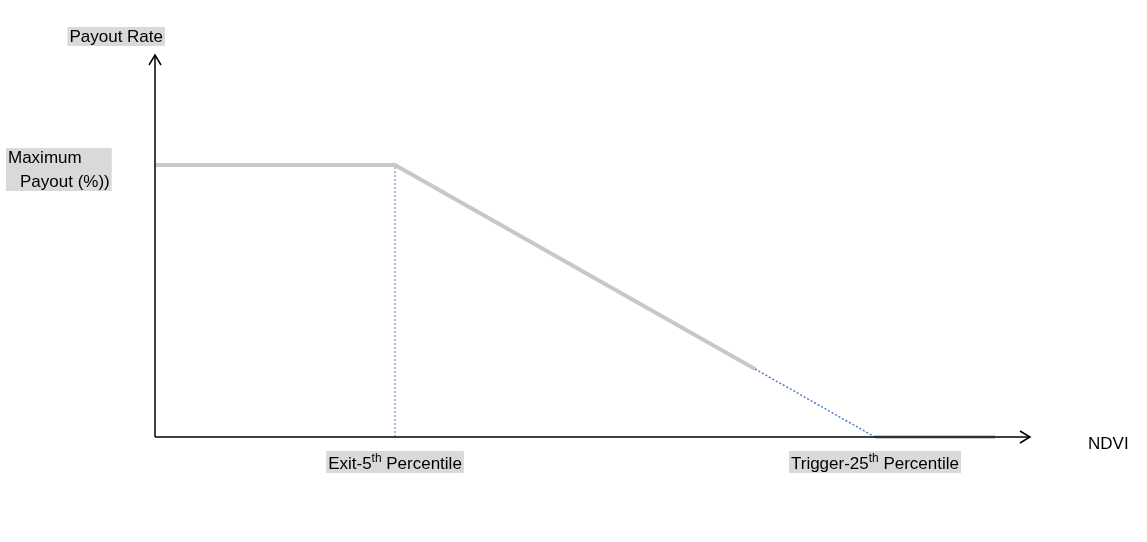 This screenshot has width=1147, height=542. I want to click on x-tick-label: Exit-5$^{th}$ Percentile, so click(395, 462).